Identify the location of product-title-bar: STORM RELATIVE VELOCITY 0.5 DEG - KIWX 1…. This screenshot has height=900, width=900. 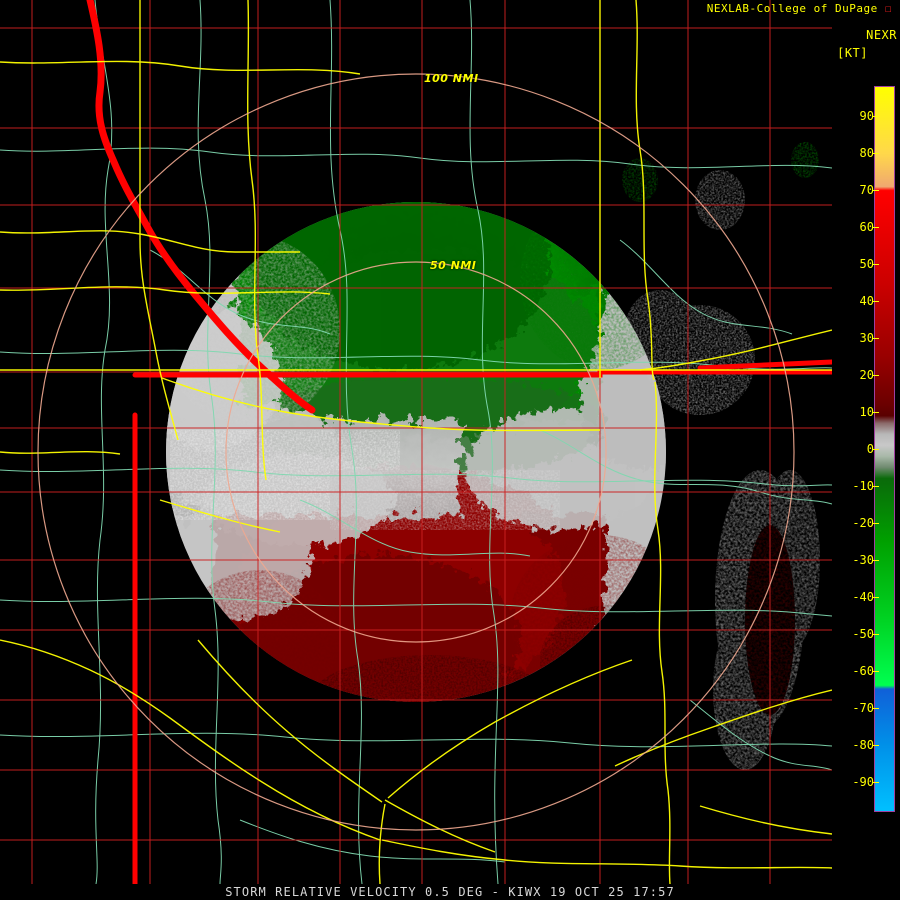
(450, 892).